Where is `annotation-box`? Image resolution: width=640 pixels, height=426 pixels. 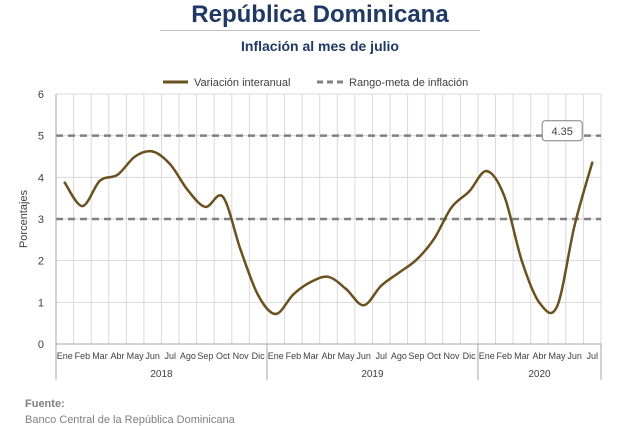
annotation-box is located at coordinates (562, 131).